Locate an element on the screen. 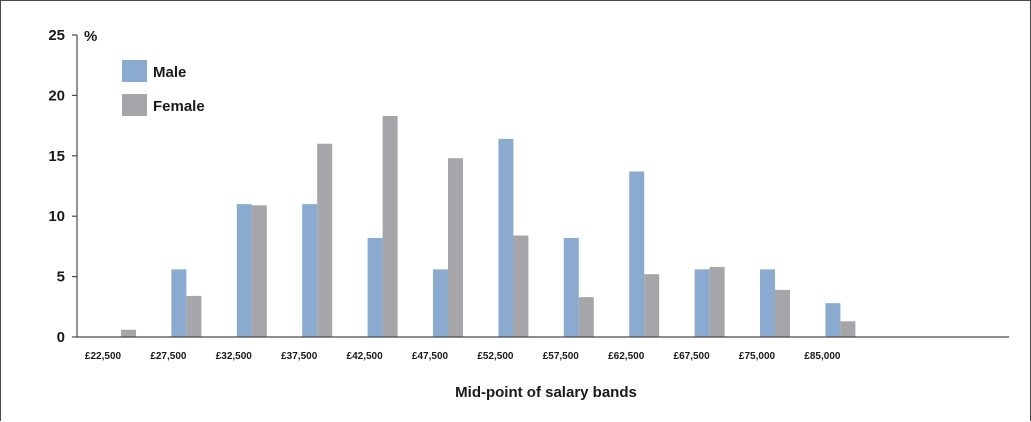 The width and height of the screenshot is (1031, 422). x-tick-label: £32,500 is located at coordinates (234, 356).